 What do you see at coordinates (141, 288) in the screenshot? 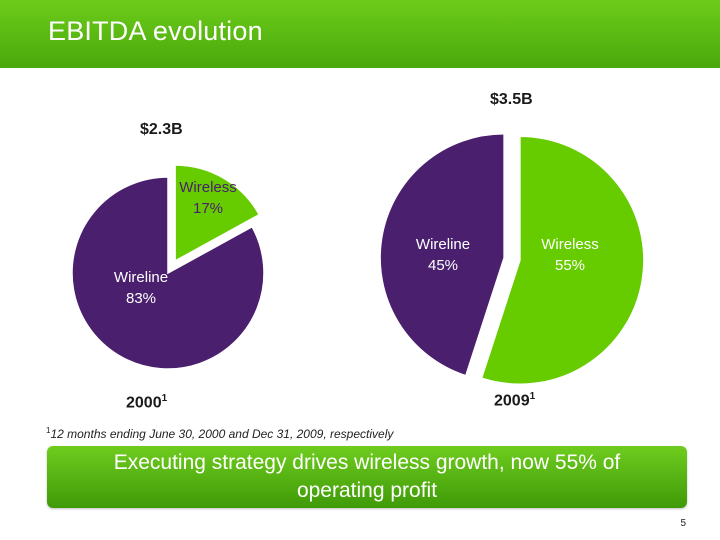
I see `slice-label-2000-wireline: Wireline 83%` at bounding box center [141, 288].